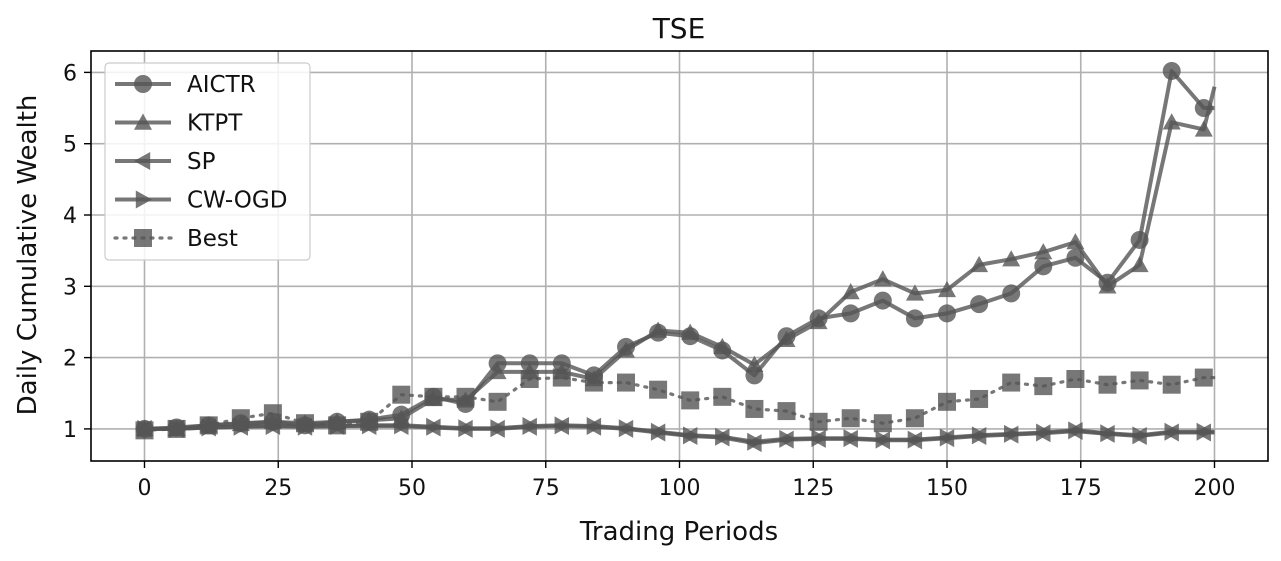 The width and height of the screenshot is (1281, 561). What do you see at coordinates (28, 255) in the screenshot?
I see `y-axis-label: Daily Cumulative Wealth` at bounding box center [28, 255].